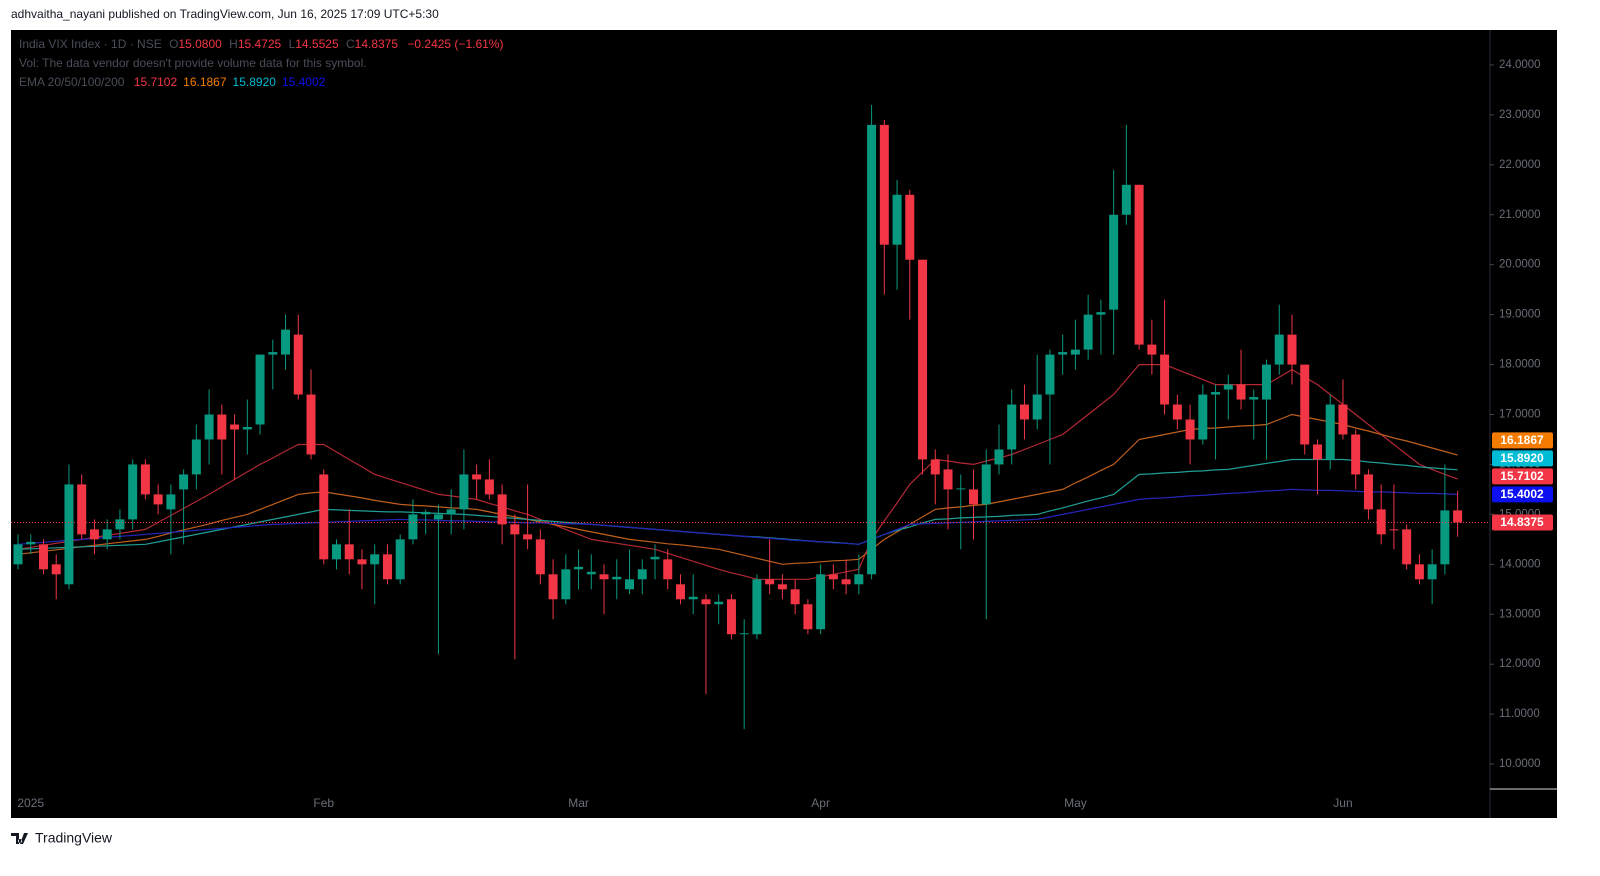  What do you see at coordinates (30, 803) in the screenshot?
I see `x-tick-label: 2025` at bounding box center [30, 803].